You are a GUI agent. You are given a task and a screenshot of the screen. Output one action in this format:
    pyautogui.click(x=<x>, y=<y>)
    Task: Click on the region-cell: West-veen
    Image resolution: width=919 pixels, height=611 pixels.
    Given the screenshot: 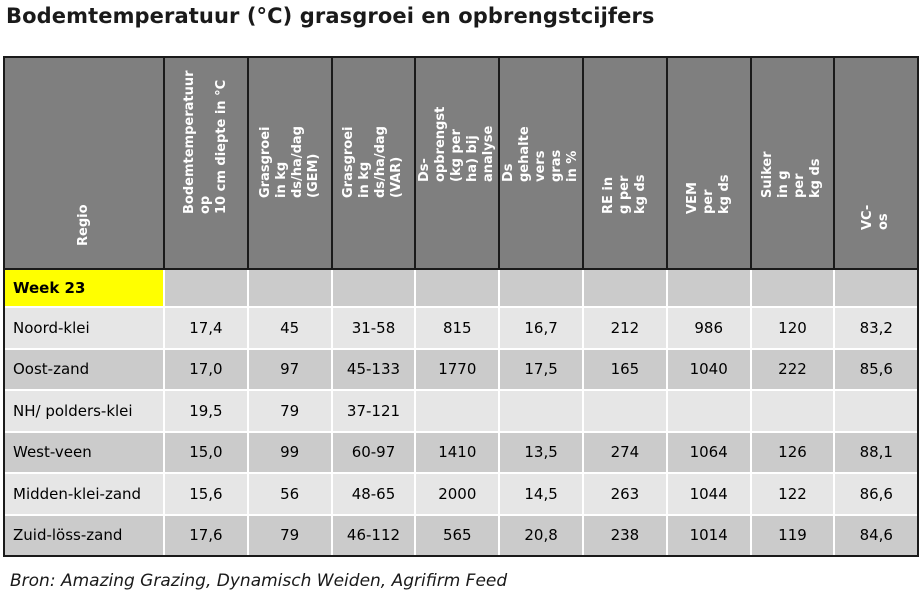 What is the action you would take?
    pyautogui.click(x=83, y=451)
    